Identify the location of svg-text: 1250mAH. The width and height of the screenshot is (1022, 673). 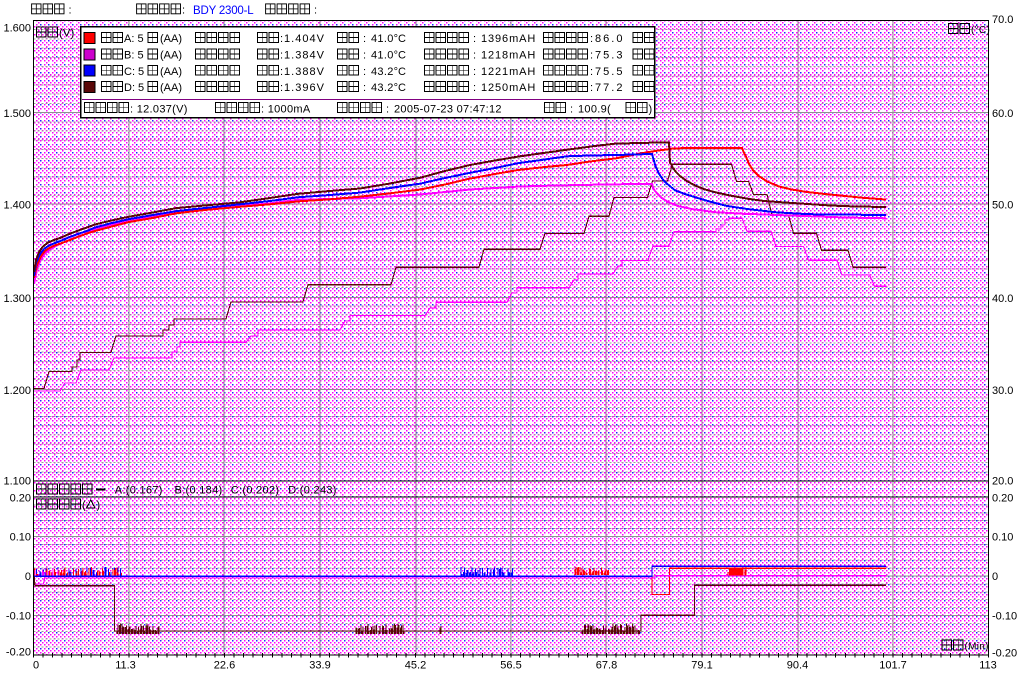
(508, 88).